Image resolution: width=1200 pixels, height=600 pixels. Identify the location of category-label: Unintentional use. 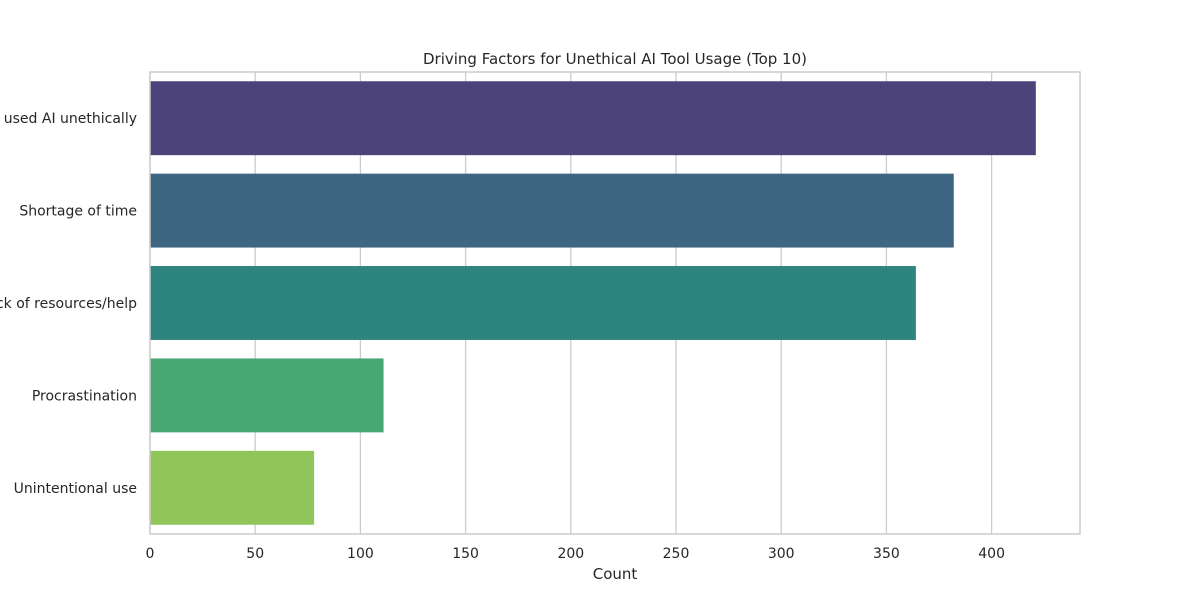
(75, 489).